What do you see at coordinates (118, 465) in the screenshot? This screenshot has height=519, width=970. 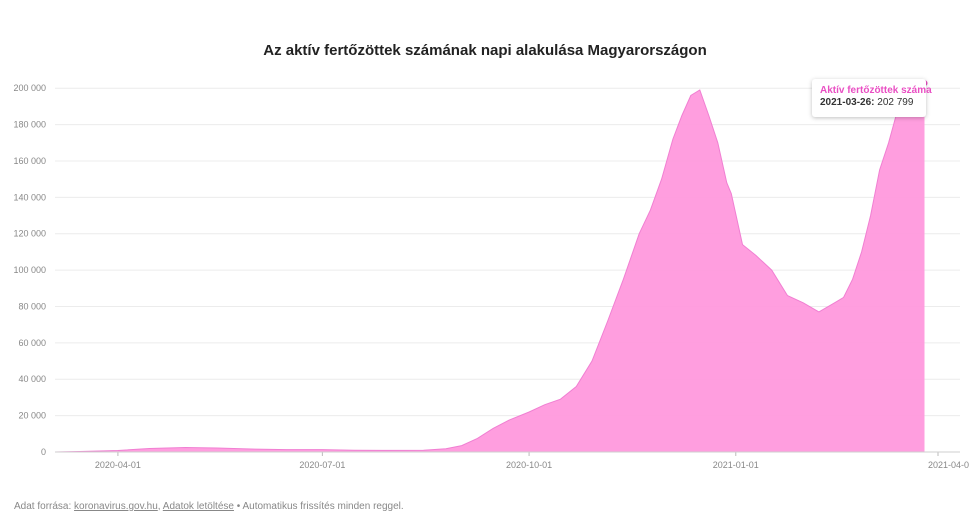 I see `x-tick-label: 2020-04-01` at bounding box center [118, 465].